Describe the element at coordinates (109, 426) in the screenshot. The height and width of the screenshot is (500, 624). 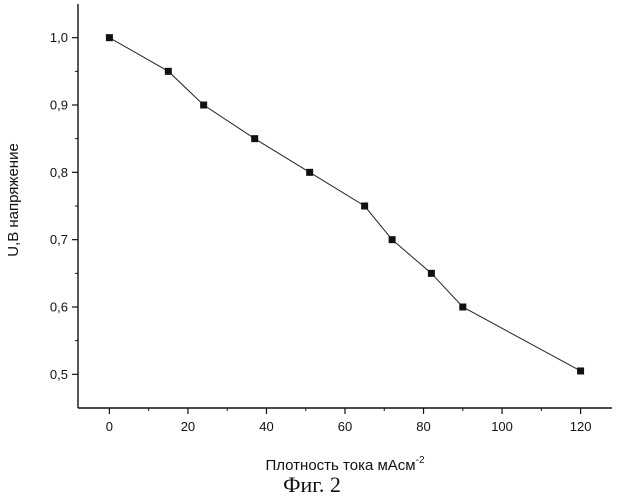
I see `x-tick-label: 0` at that location.